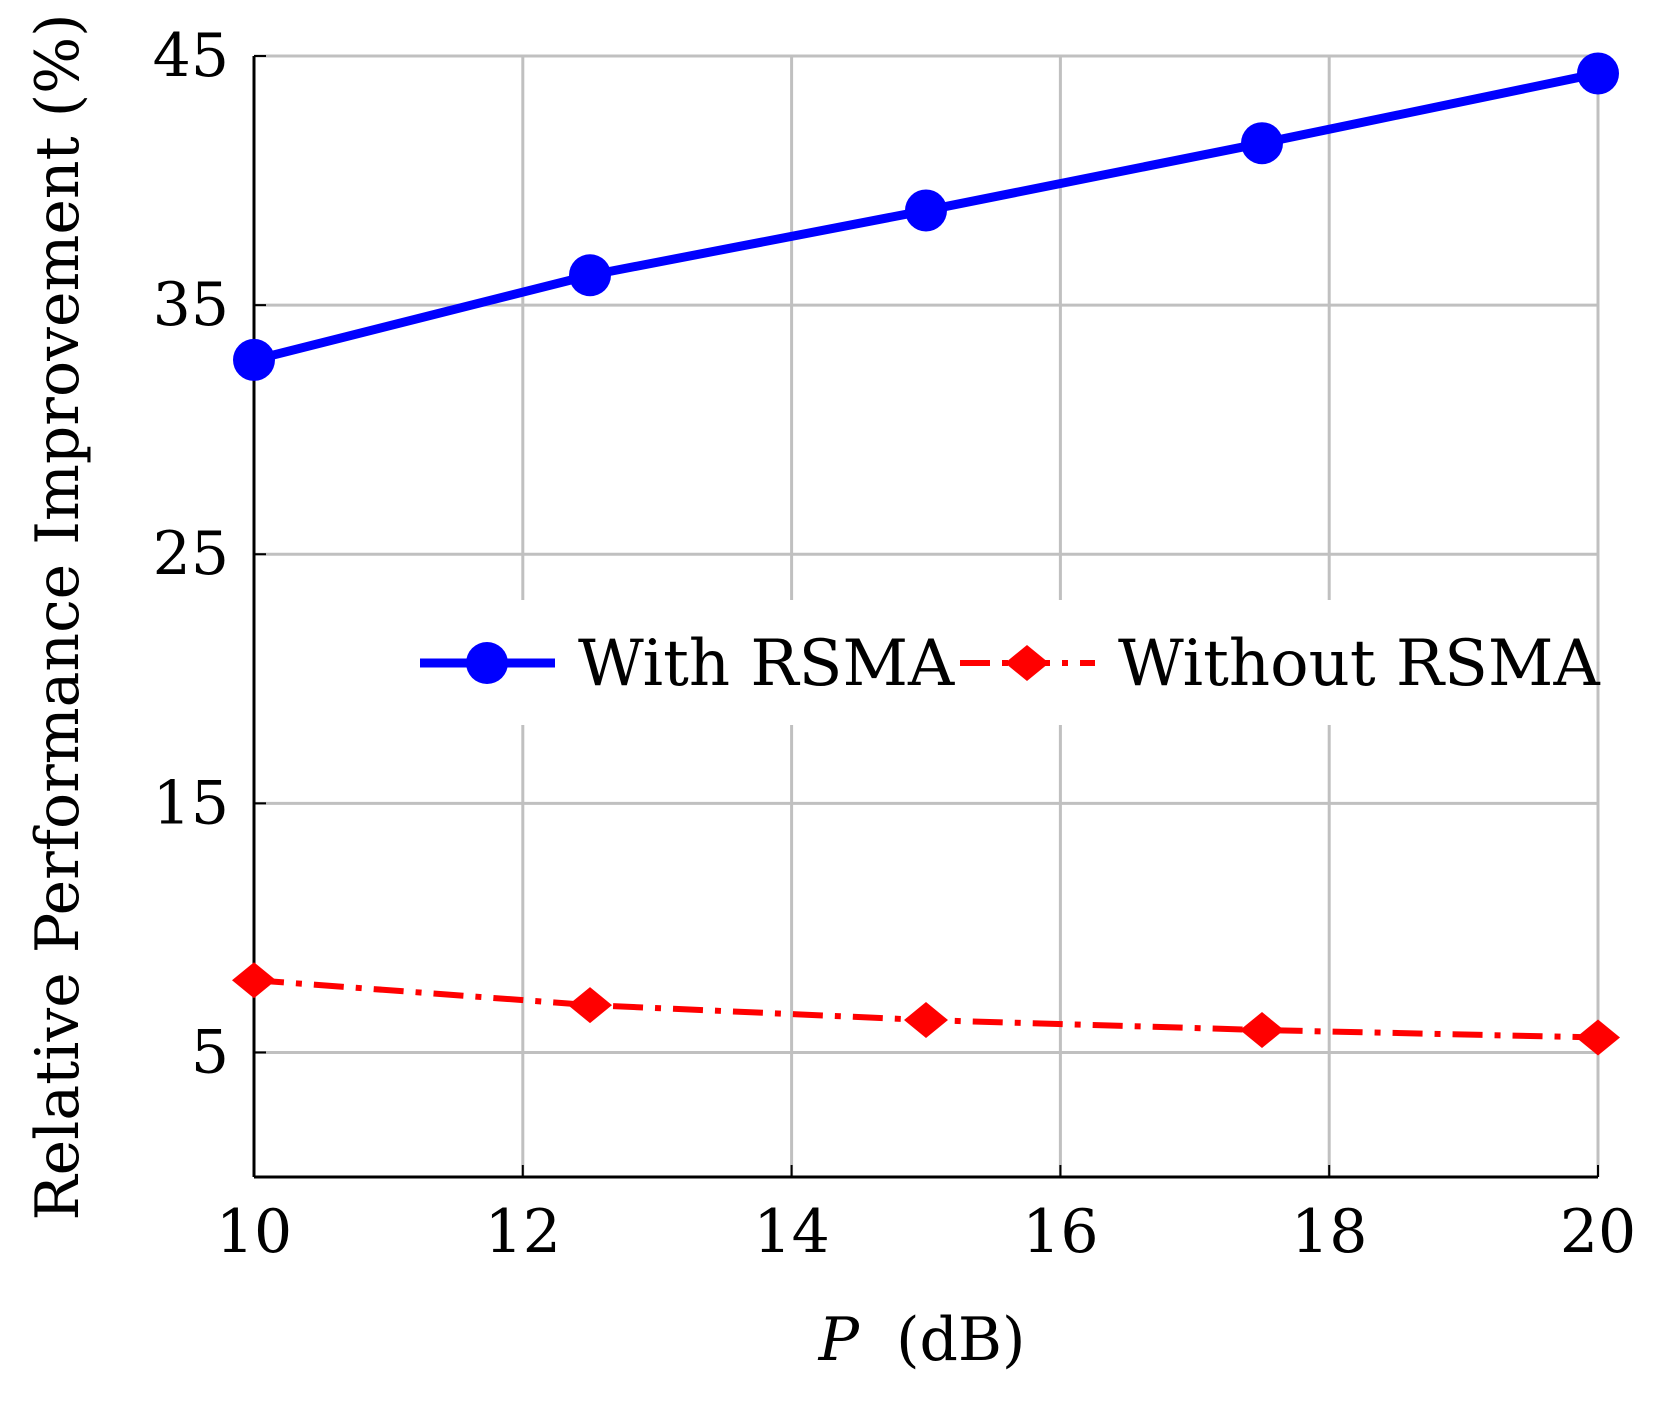  What do you see at coordinates (839, 1340) in the screenshot?
I see `x-axis-variable: P` at bounding box center [839, 1340].